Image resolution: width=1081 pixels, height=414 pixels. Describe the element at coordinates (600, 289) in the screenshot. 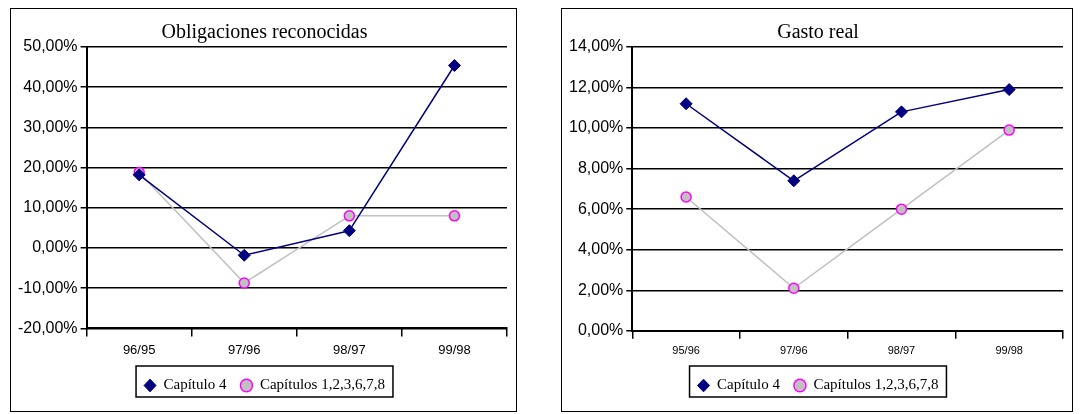

I see `y-tick-label: 2,00%` at that location.